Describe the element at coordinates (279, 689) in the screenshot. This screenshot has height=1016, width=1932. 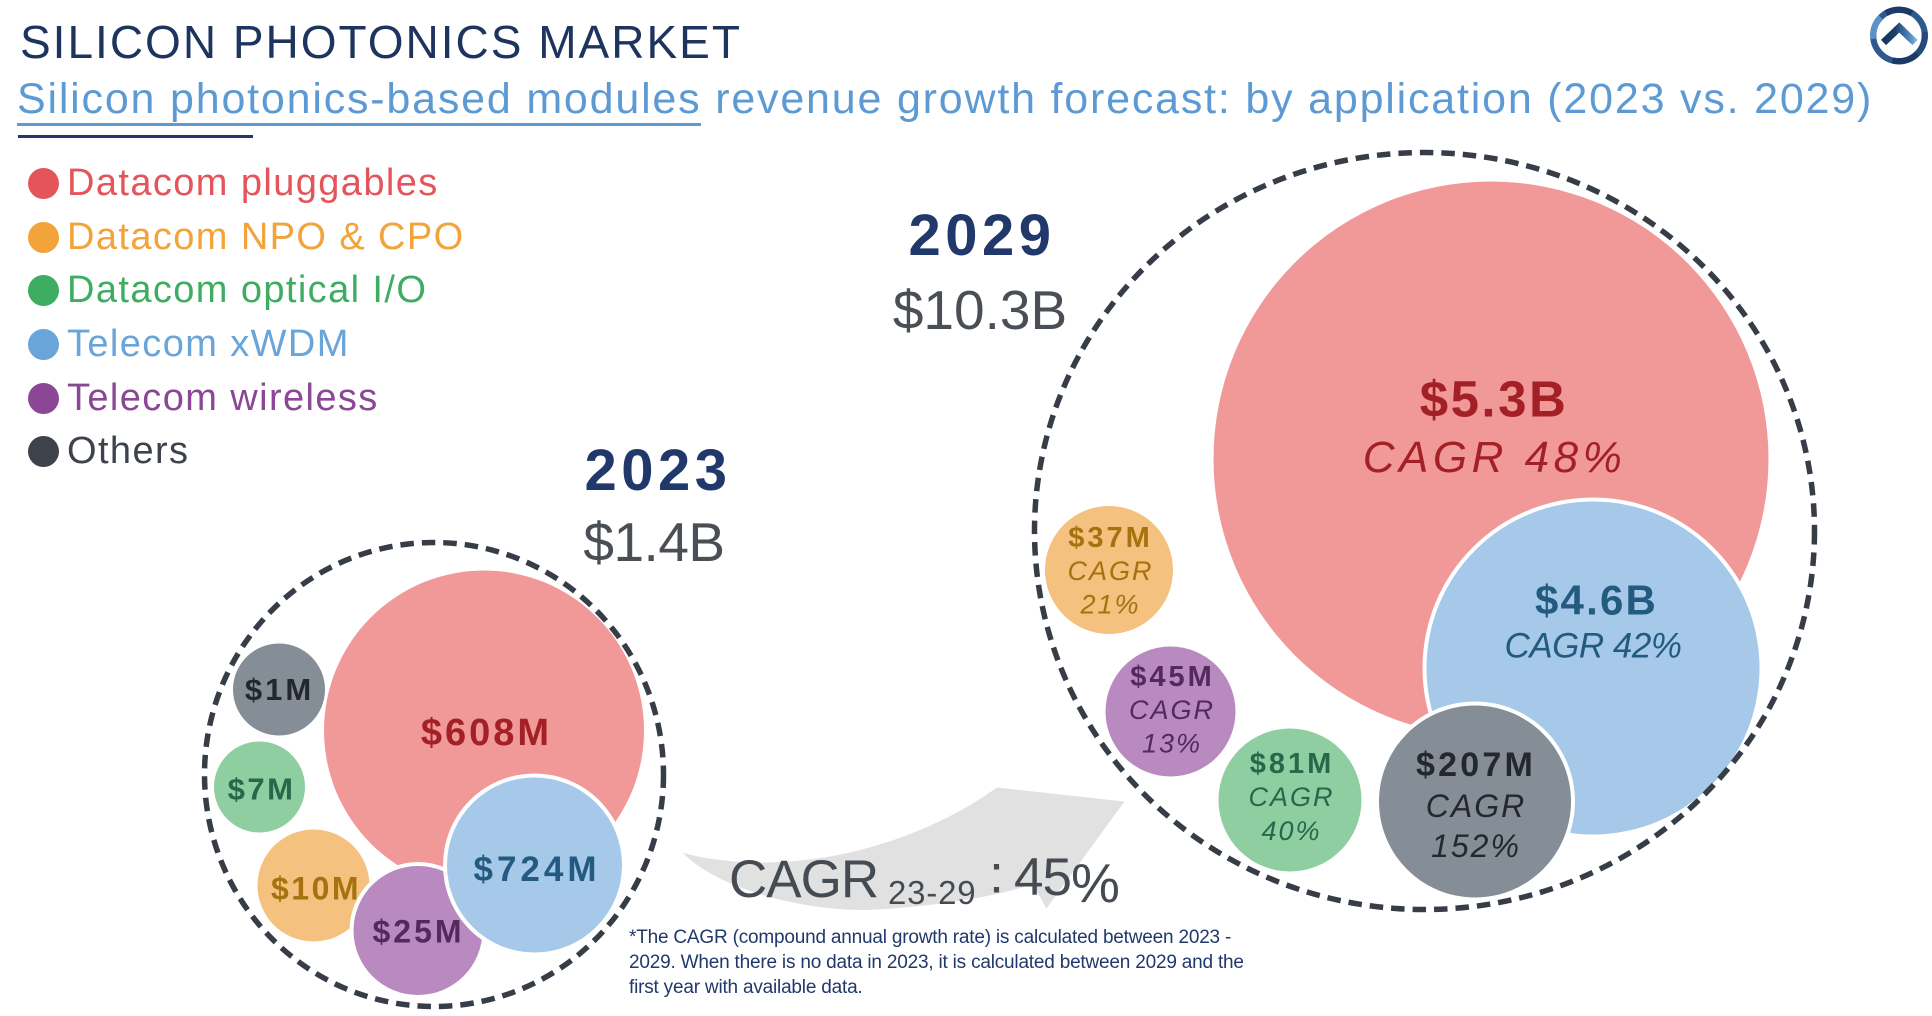
I see `svg-text: $1M` at that location.